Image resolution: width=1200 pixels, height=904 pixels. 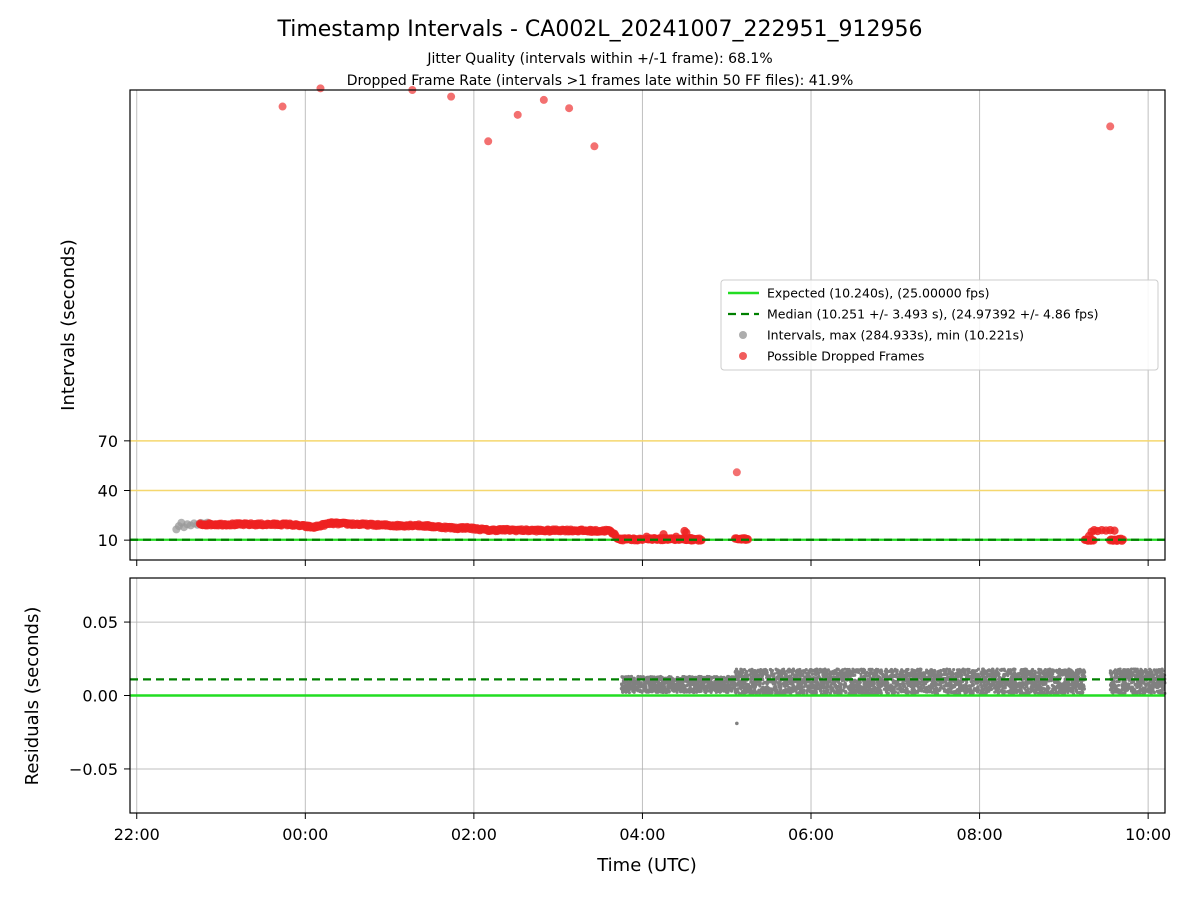 What do you see at coordinates (1041, 681) in the screenshot?
I see `residual-point-seg1-1917` at bounding box center [1041, 681].